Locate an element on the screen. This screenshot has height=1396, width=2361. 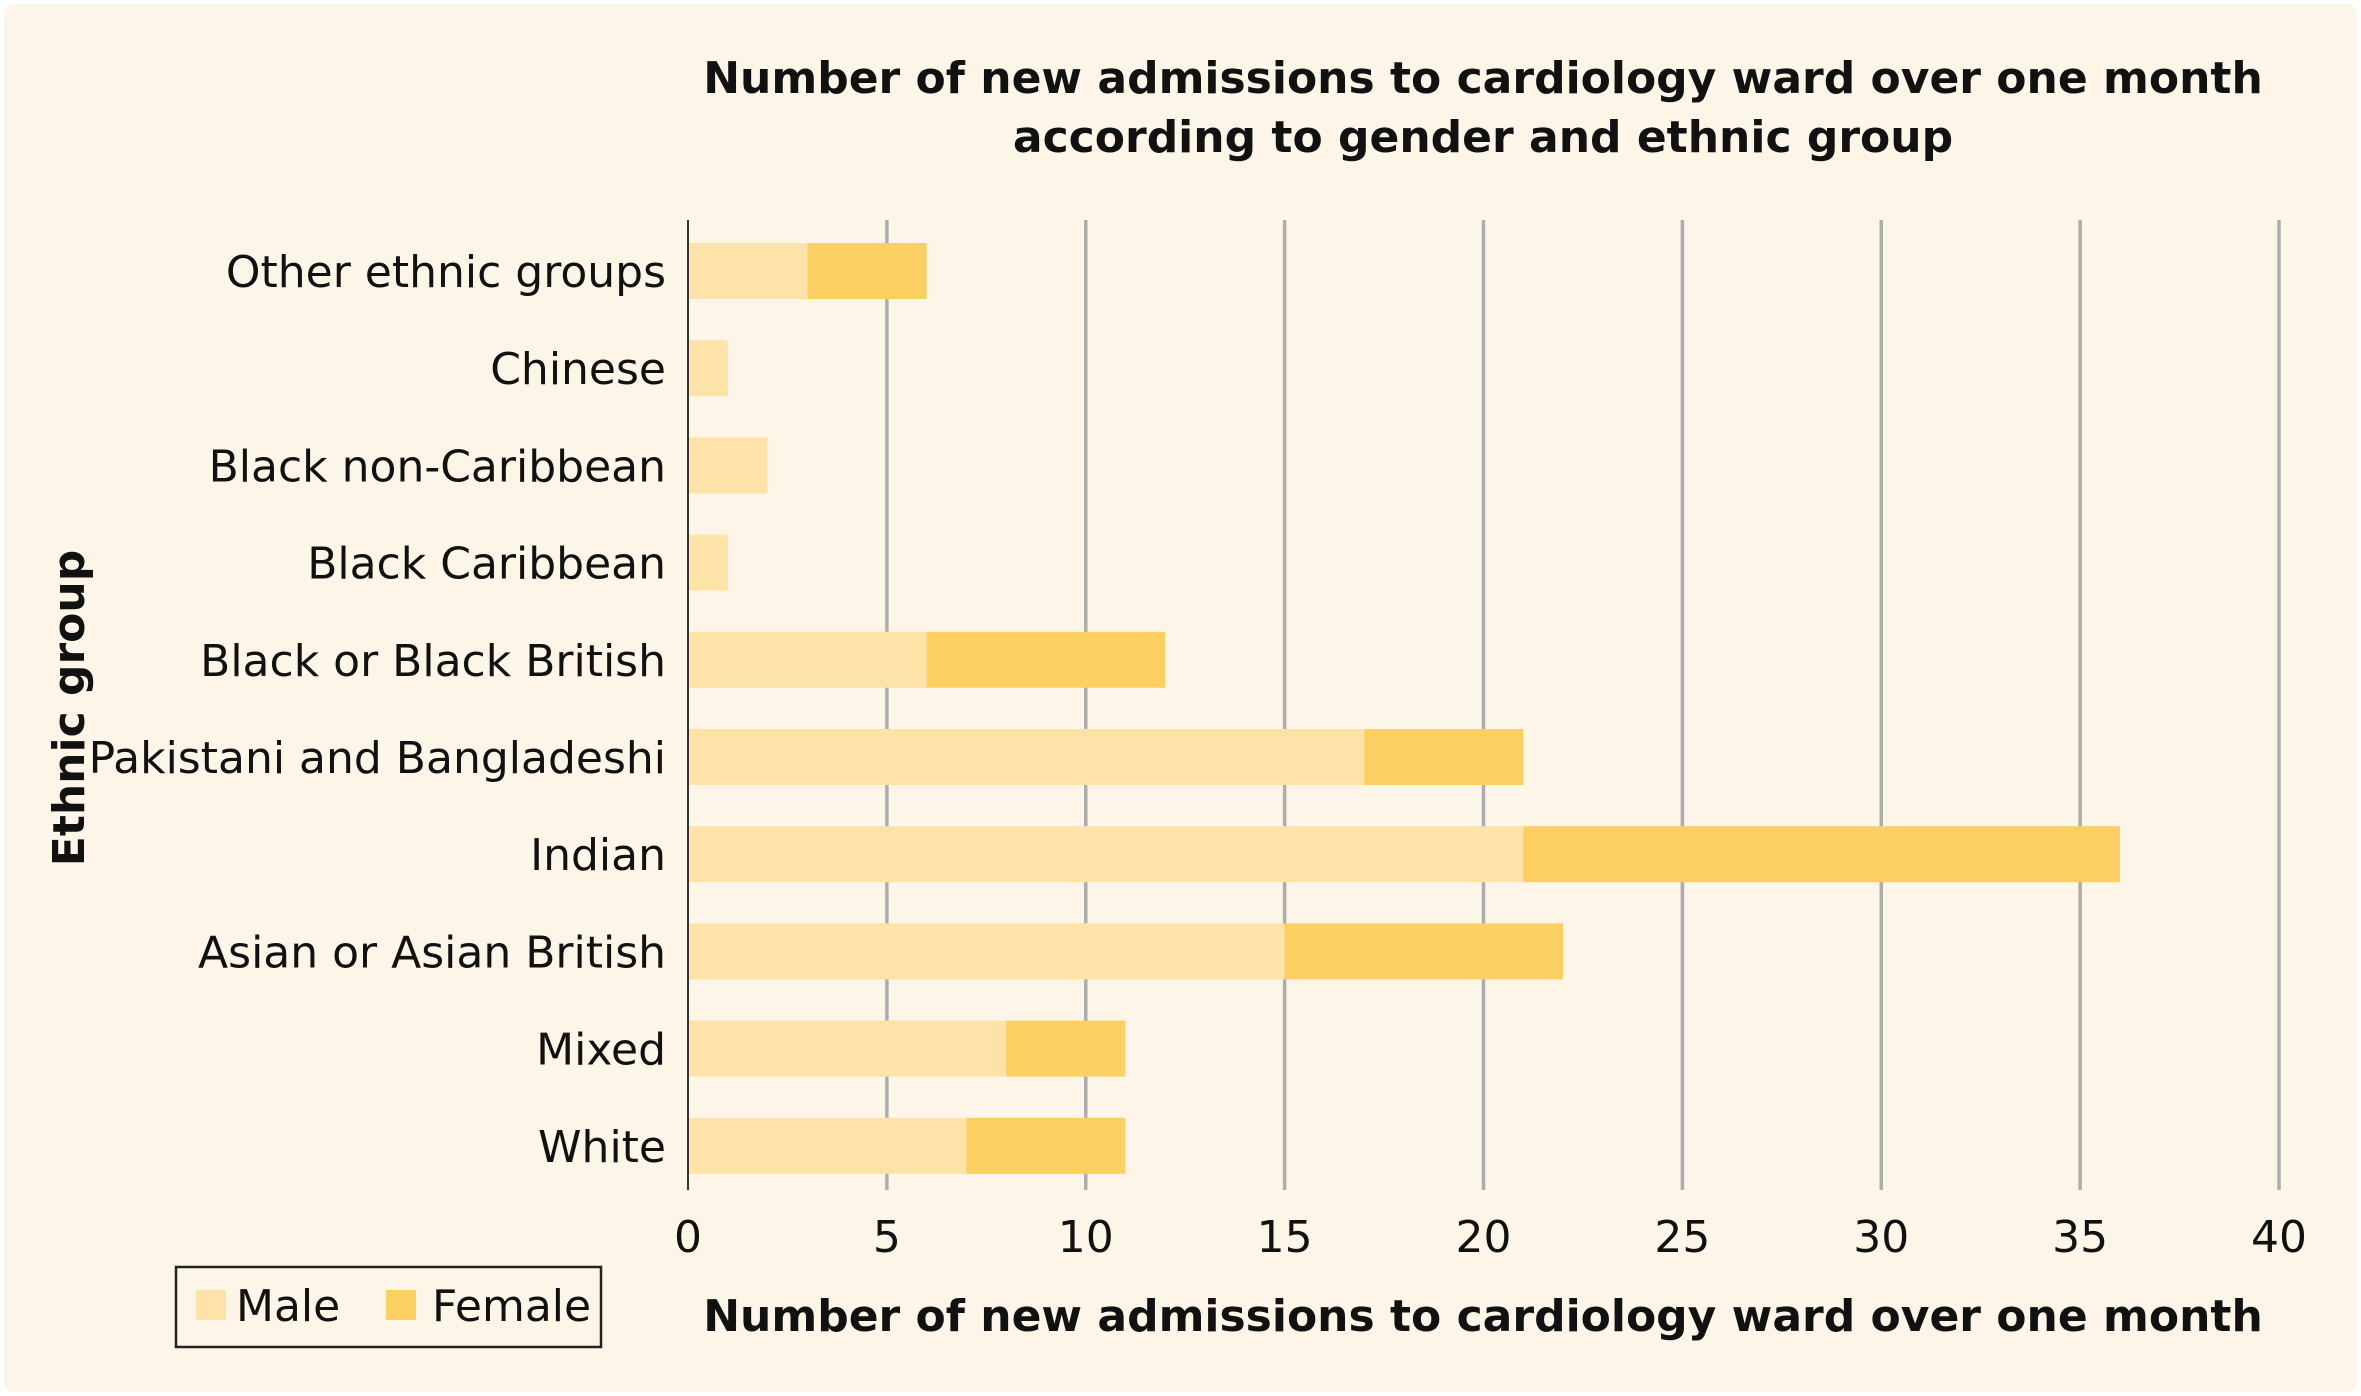
chart-title-line-2: according to gender and ethnic group is located at coordinates (1483, 137).